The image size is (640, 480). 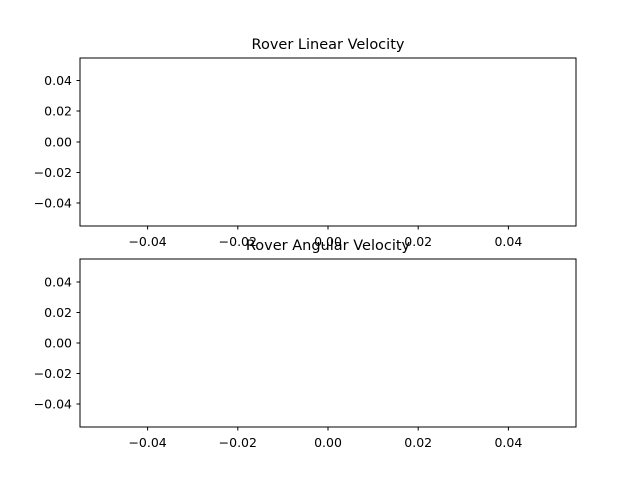 What do you see at coordinates (58, 282) in the screenshot?
I see `angular-velocity-y-tick-label: 0.04` at bounding box center [58, 282].